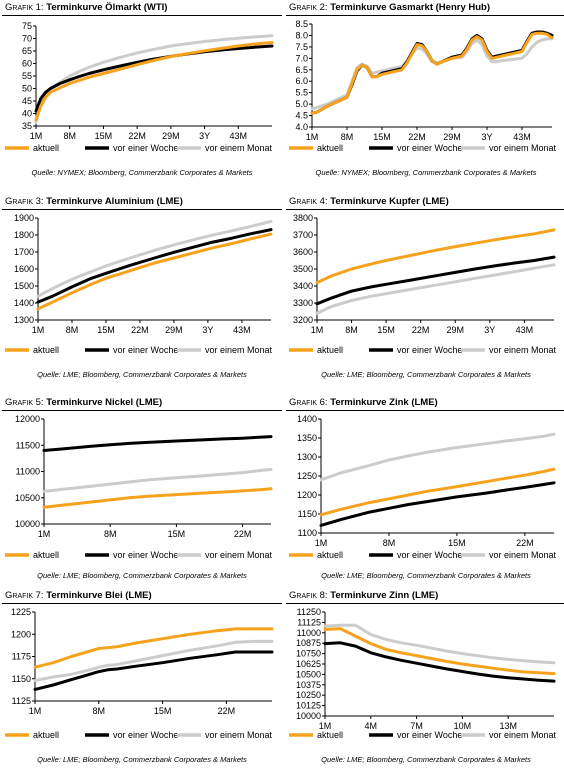 The height and width of the screenshot is (780, 564). I want to click on y-tick-label: 65, so click(27, 51).